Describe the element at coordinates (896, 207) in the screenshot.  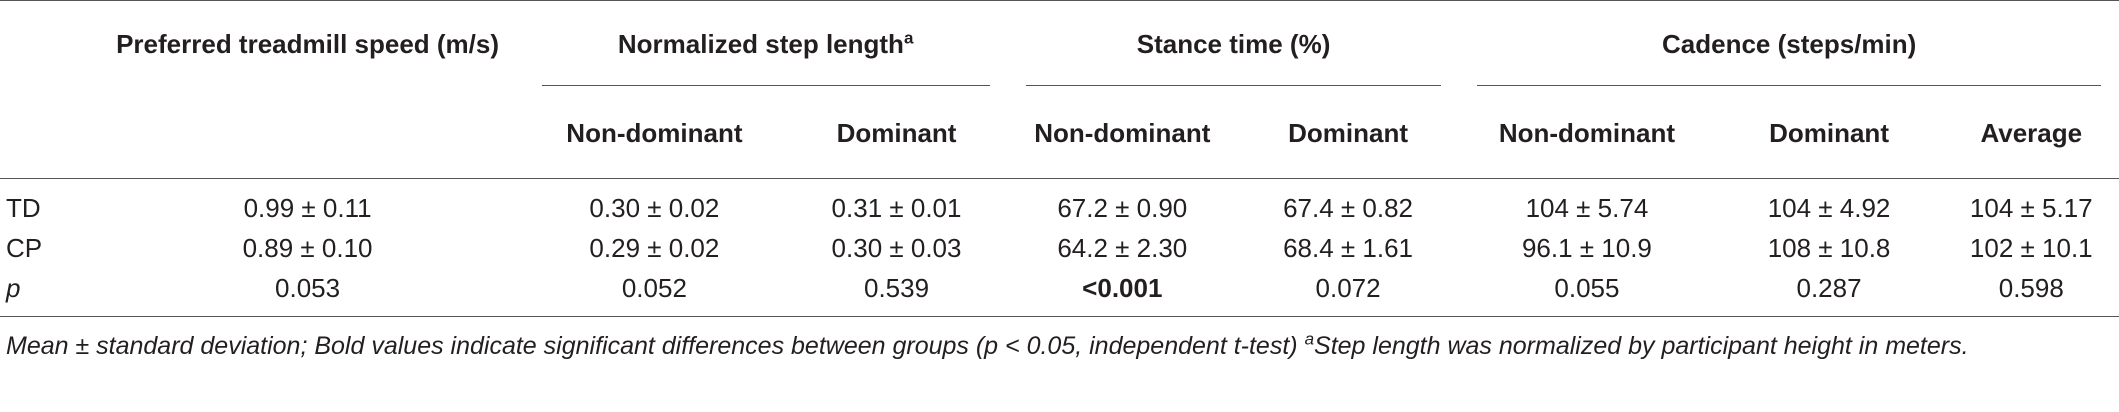
I see `cell-step-length-dominant: 0.31 ± 0.01` at that location.